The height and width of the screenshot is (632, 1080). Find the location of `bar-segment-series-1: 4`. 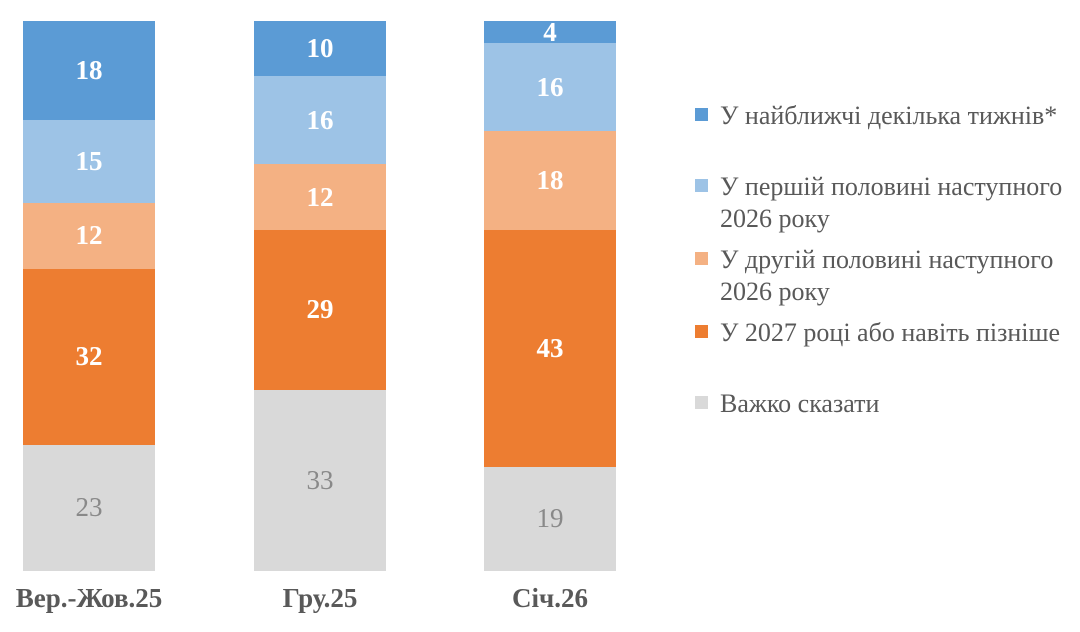

bar-segment-series-1: 4 is located at coordinates (550, 31).